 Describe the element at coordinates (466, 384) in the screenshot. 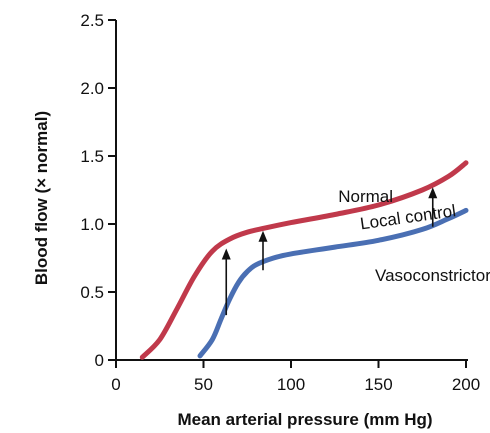

I see `x-tick-label-4: 200` at that location.